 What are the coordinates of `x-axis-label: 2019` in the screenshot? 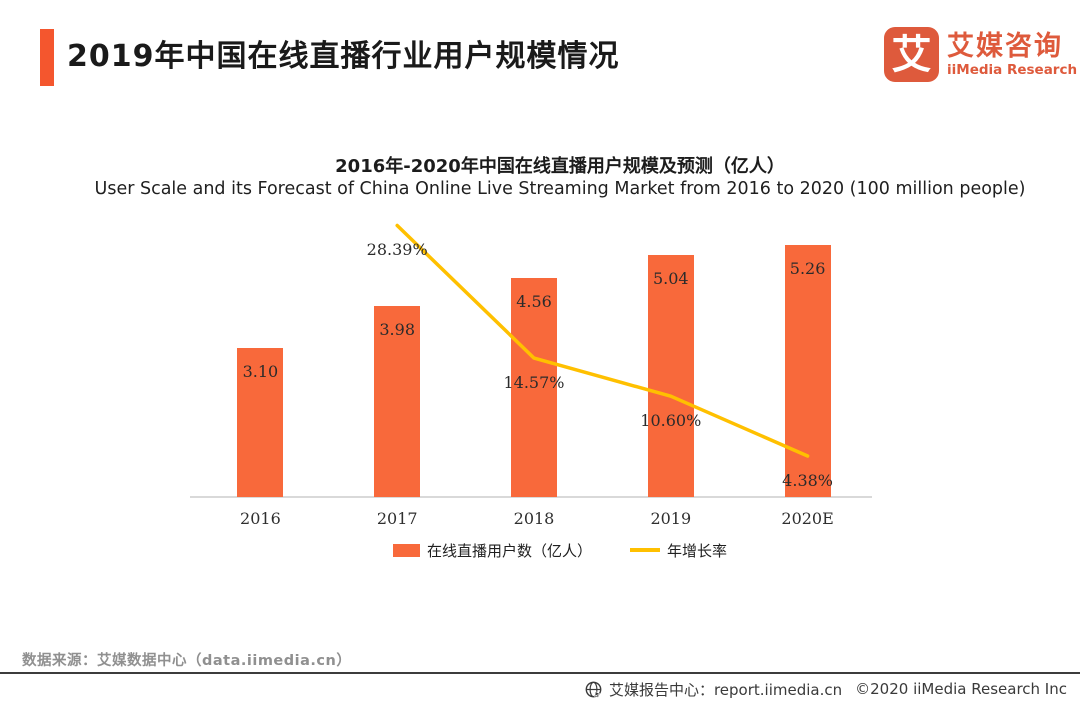 It's located at (671, 518).